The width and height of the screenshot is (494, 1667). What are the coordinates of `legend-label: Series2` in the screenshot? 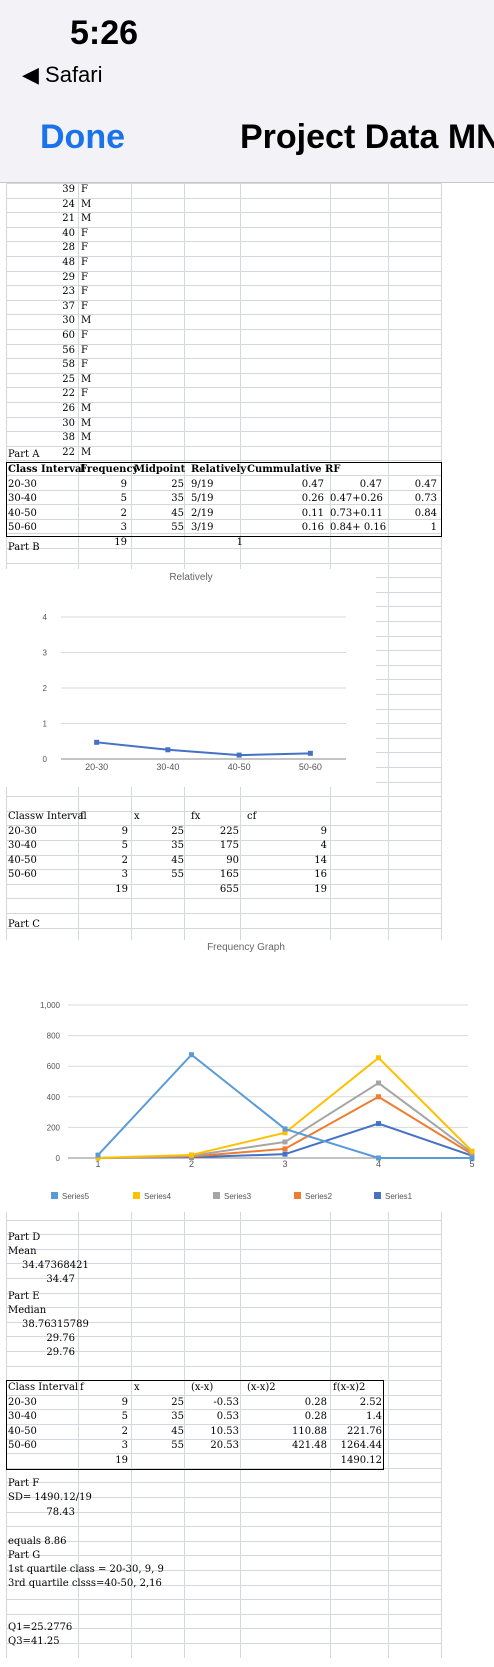 It's located at (319, 1196).